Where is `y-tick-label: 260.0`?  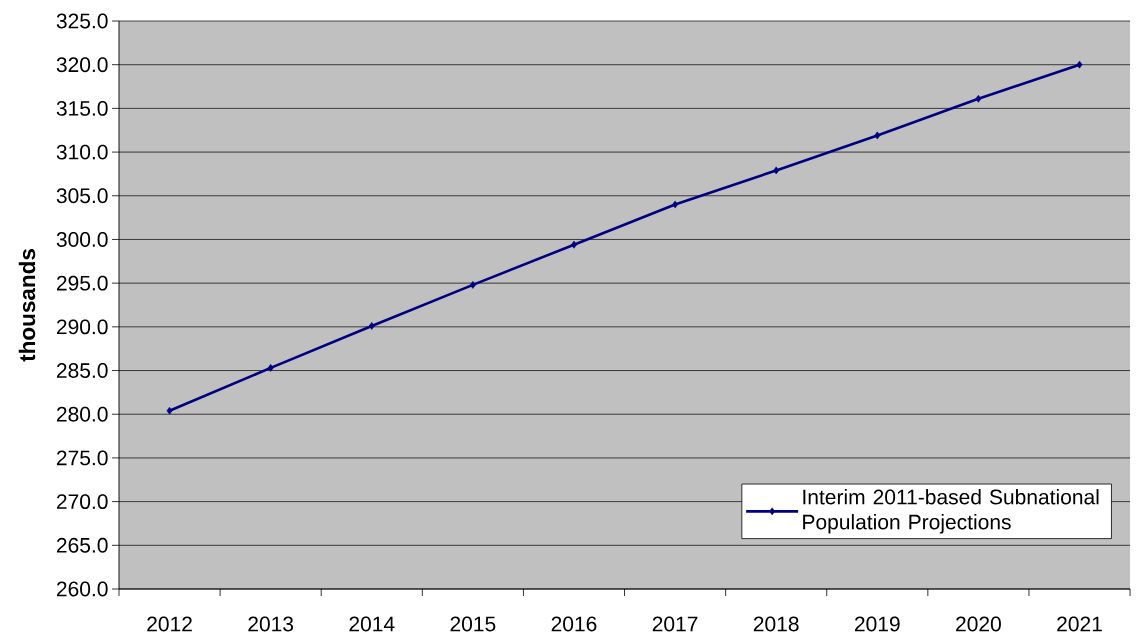
y-tick-label: 260.0 is located at coordinates (82, 589).